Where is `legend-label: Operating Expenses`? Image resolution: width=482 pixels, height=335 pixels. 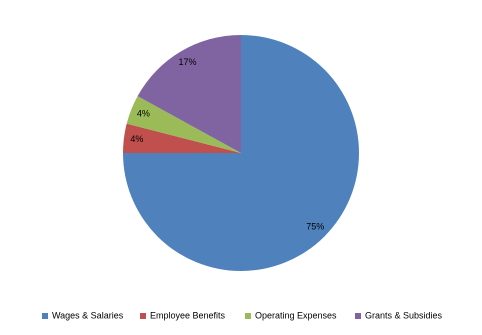 legend-label: Operating Expenses is located at coordinates (296, 315).